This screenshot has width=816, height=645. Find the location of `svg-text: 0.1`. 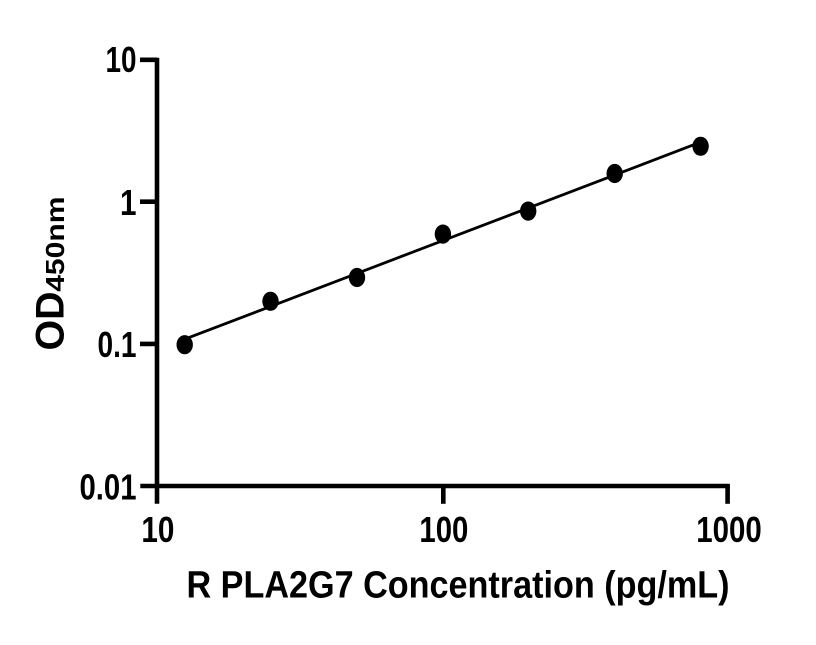

svg-text: 0.1 is located at coordinates (117, 344).